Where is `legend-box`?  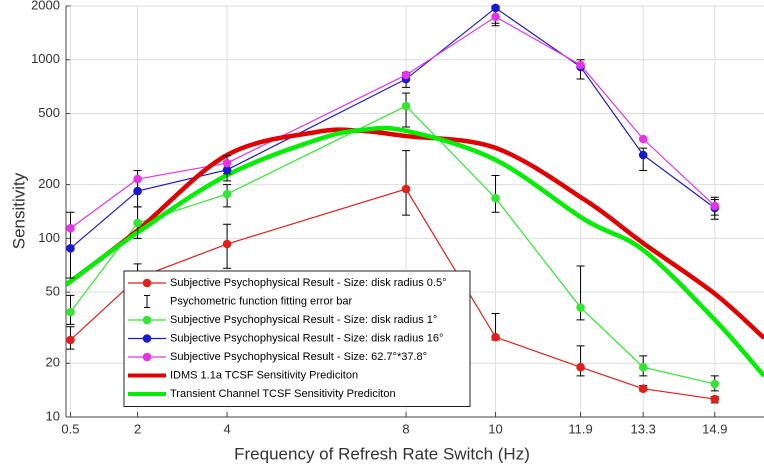 legend-box is located at coordinates (297, 338).